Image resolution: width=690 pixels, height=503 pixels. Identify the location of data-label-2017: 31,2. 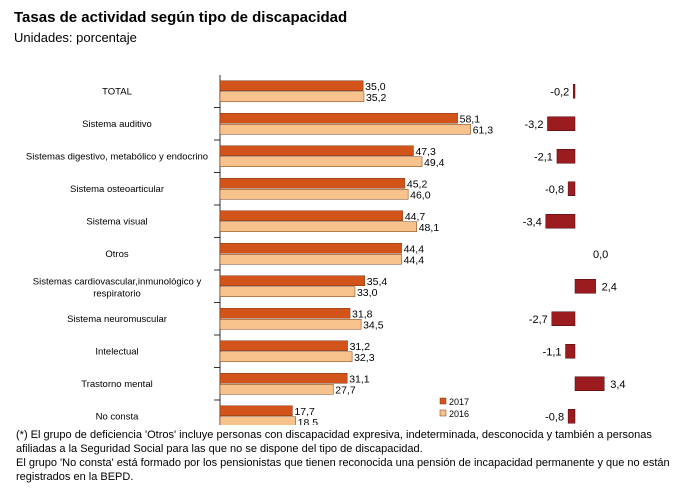
(360, 347).